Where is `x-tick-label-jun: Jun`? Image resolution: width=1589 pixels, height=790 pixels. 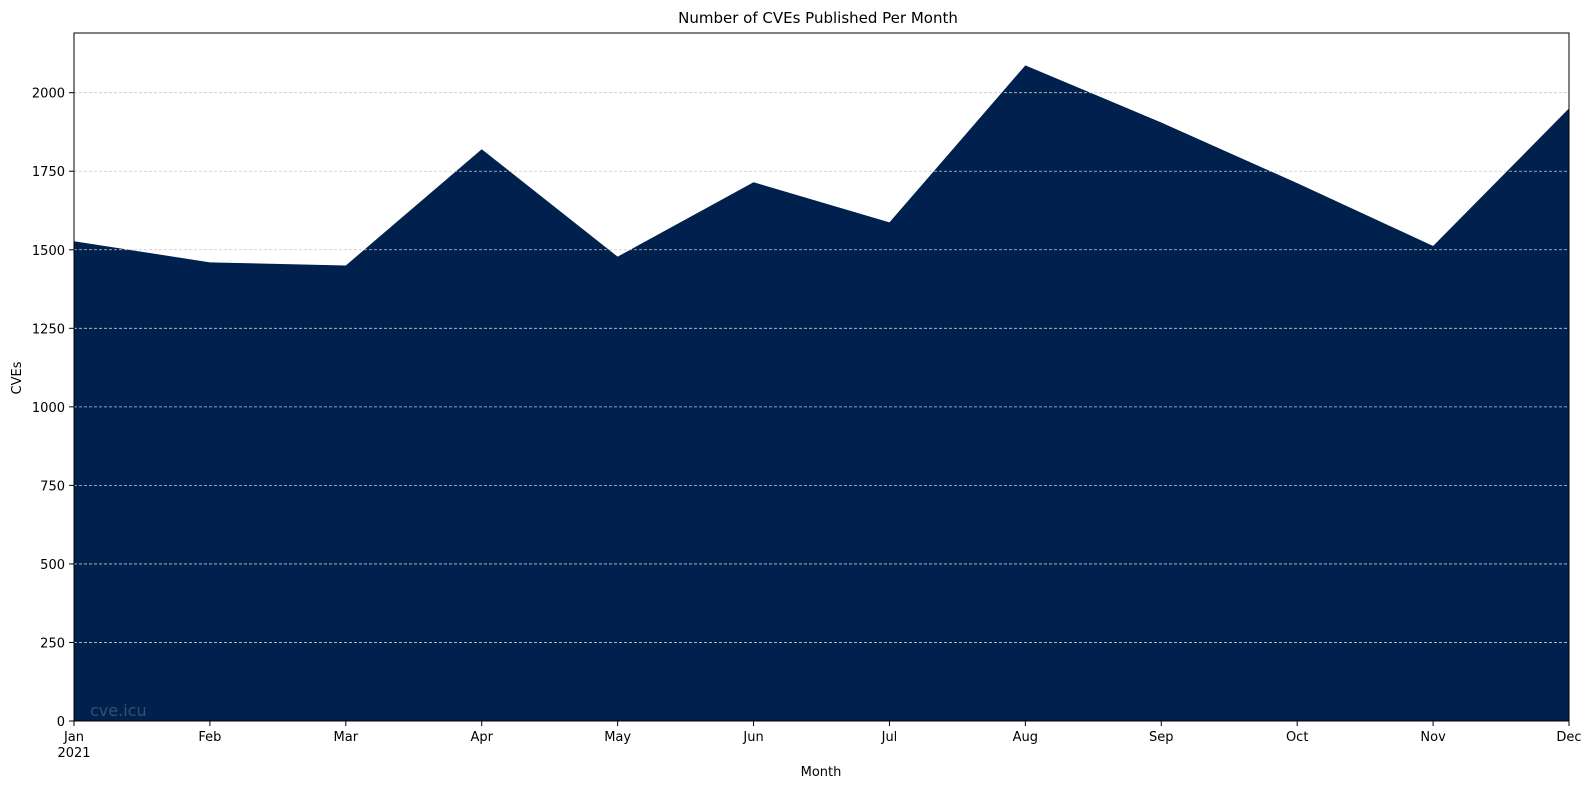
x-tick-label-jun: Jun is located at coordinates (752, 737).